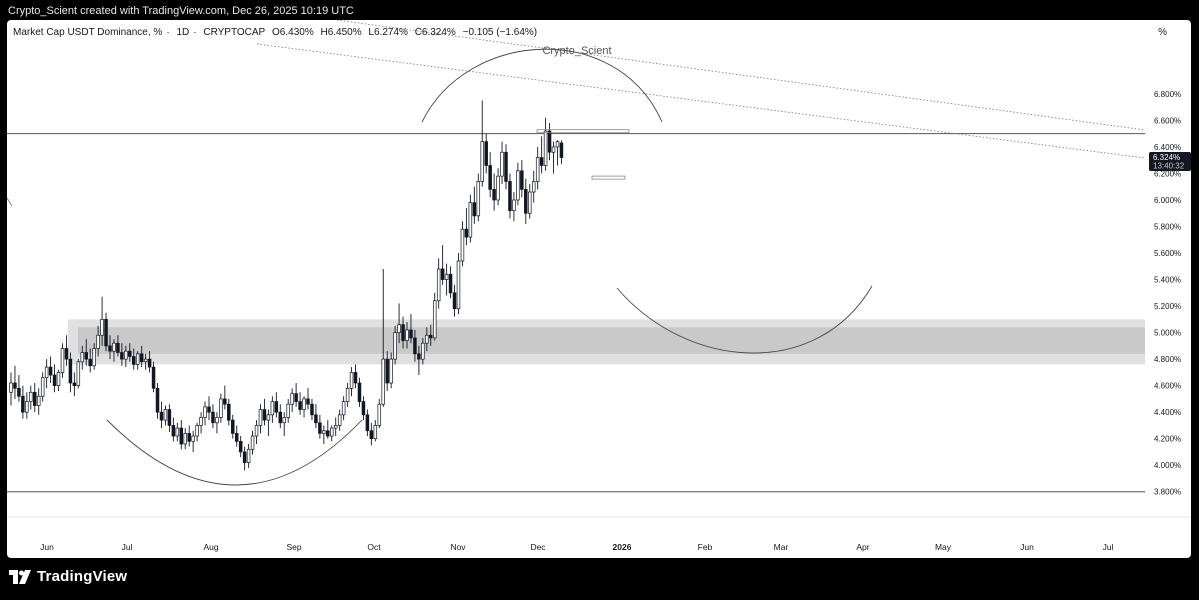 The width and height of the screenshot is (1199, 600). Describe the element at coordinates (68, 576) in the screenshot. I see `tradingview-logo: TradingView` at that location.